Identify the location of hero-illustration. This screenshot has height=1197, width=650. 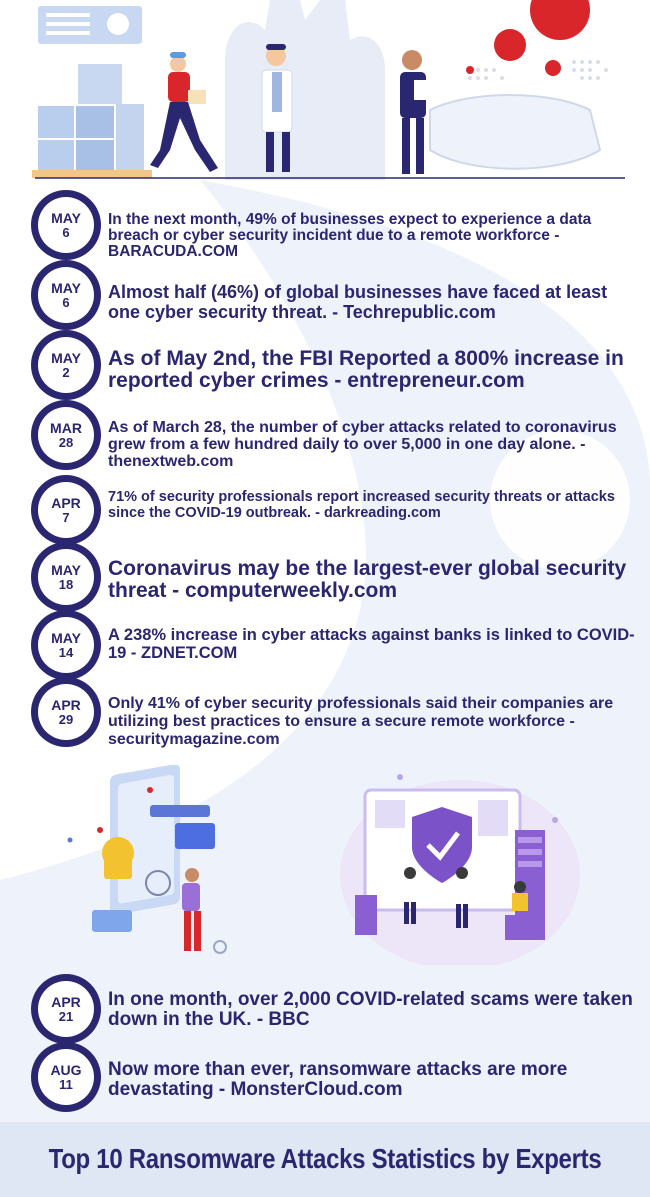
(328, 90).